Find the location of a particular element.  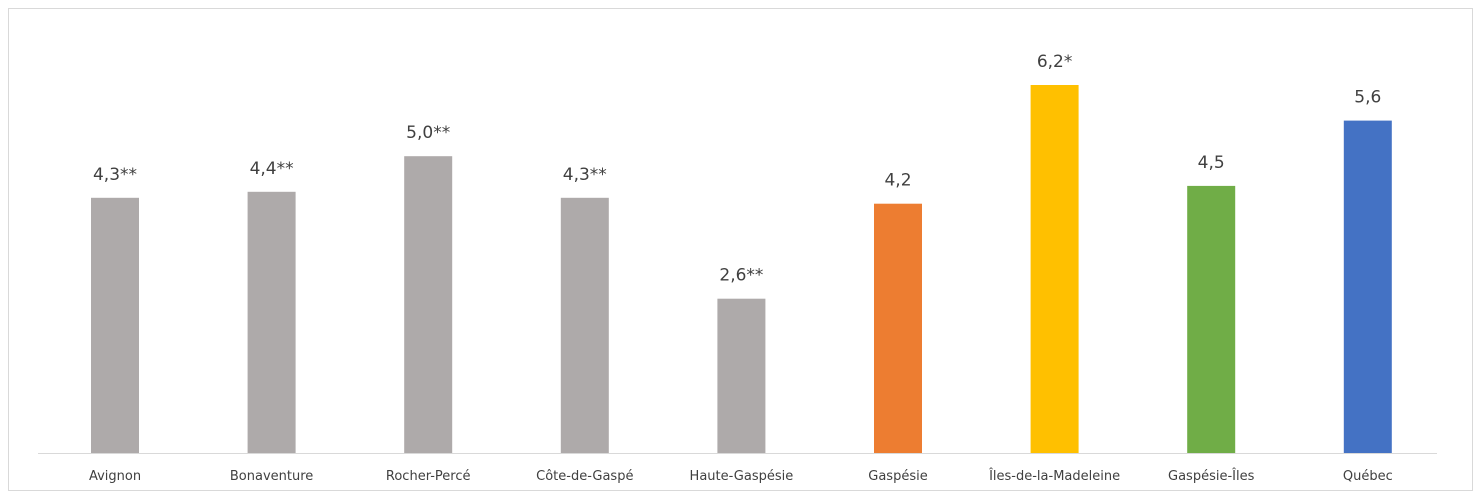

data-label: 4,2 is located at coordinates (897, 181).